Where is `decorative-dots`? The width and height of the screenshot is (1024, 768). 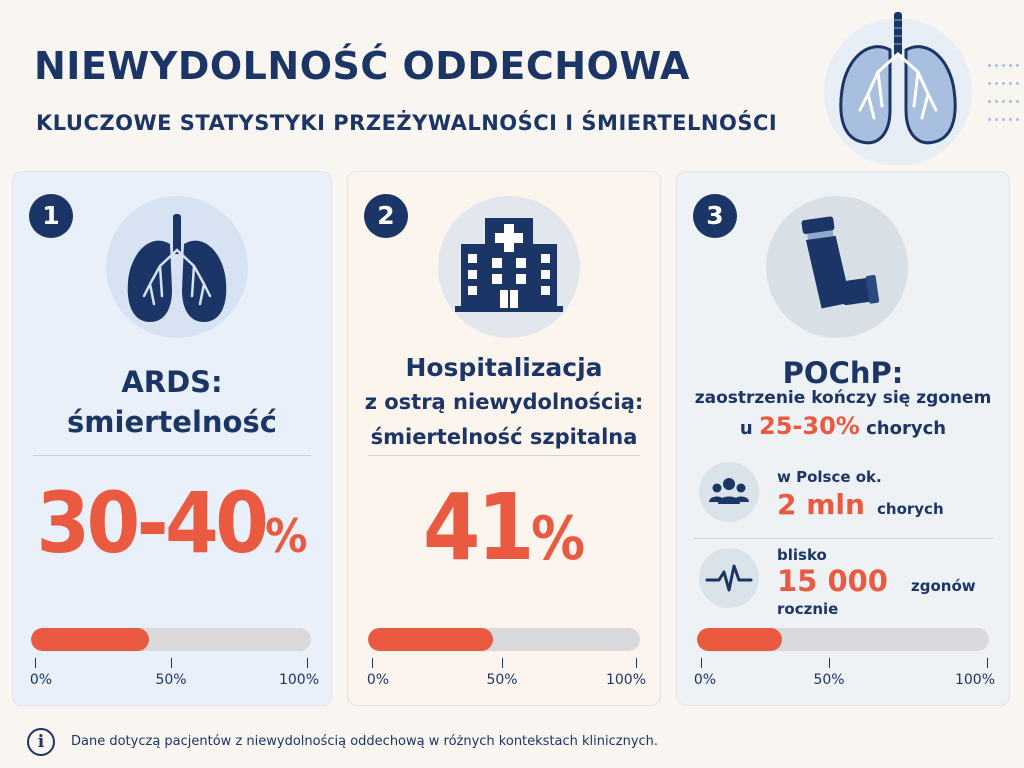
decorative-dots is located at coordinates (1003, 98).